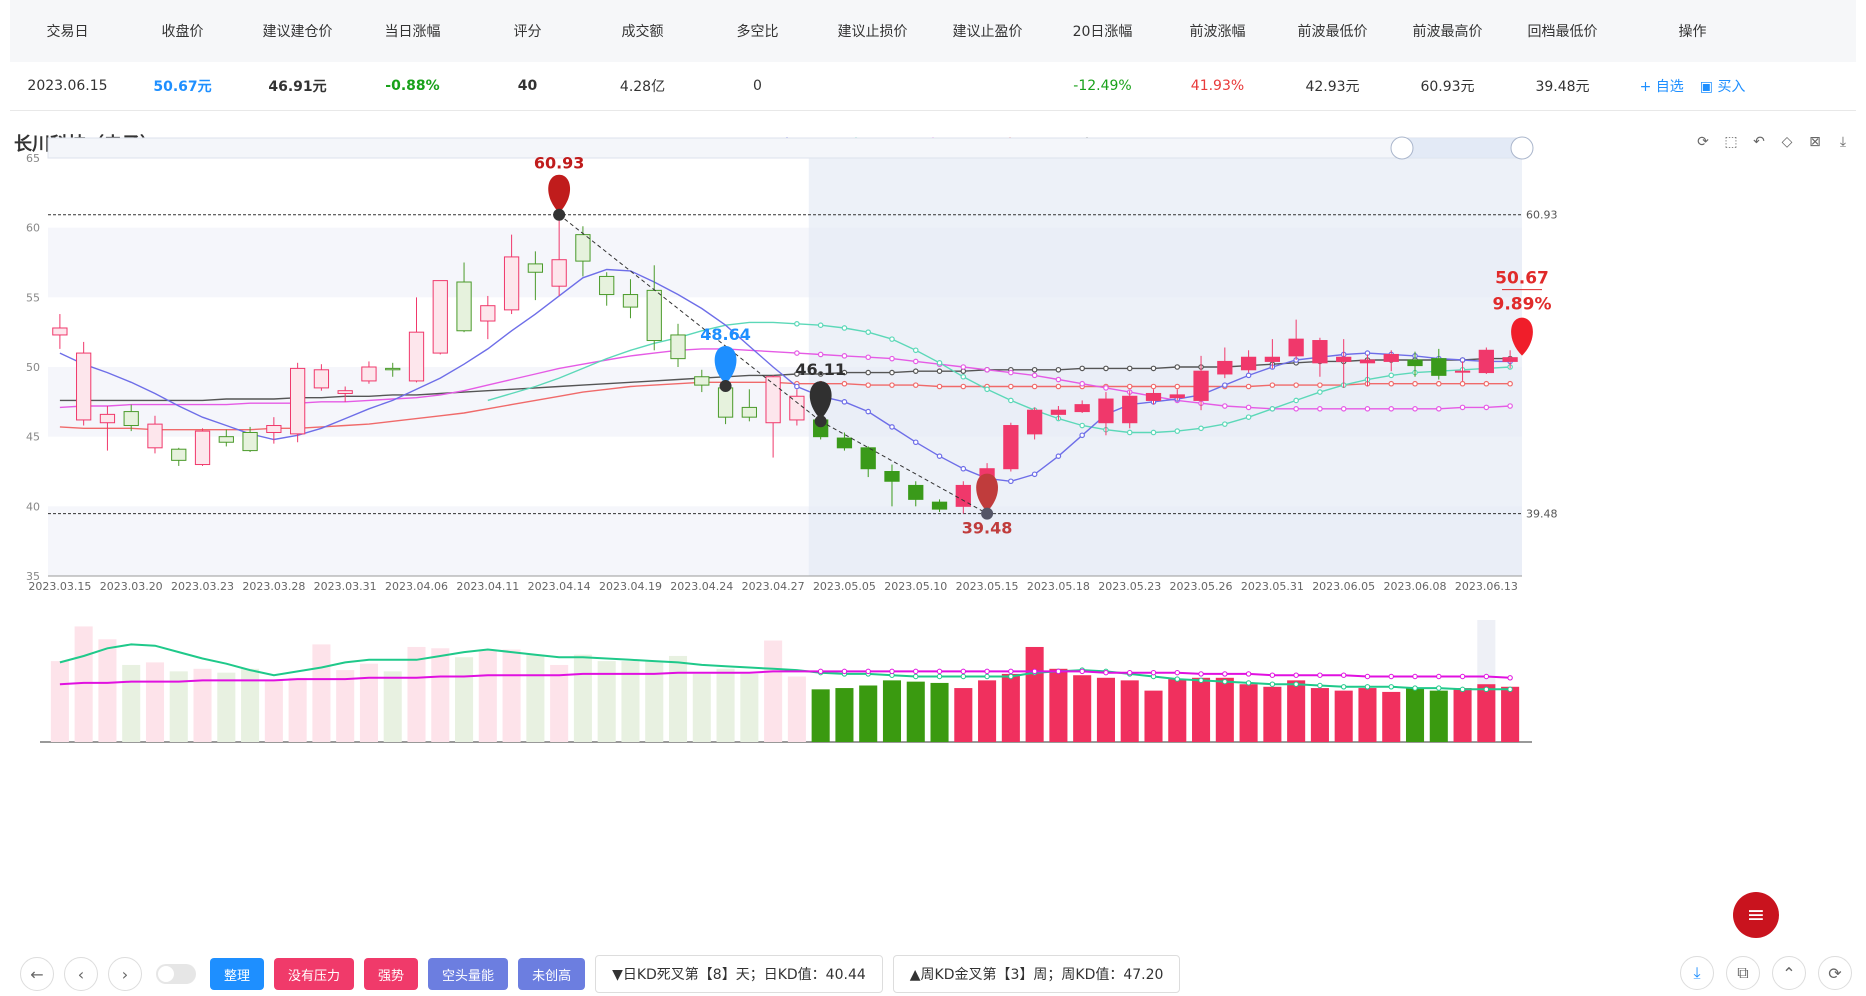  I want to click on zoom-icon: ⬚, so click(1731, 142).